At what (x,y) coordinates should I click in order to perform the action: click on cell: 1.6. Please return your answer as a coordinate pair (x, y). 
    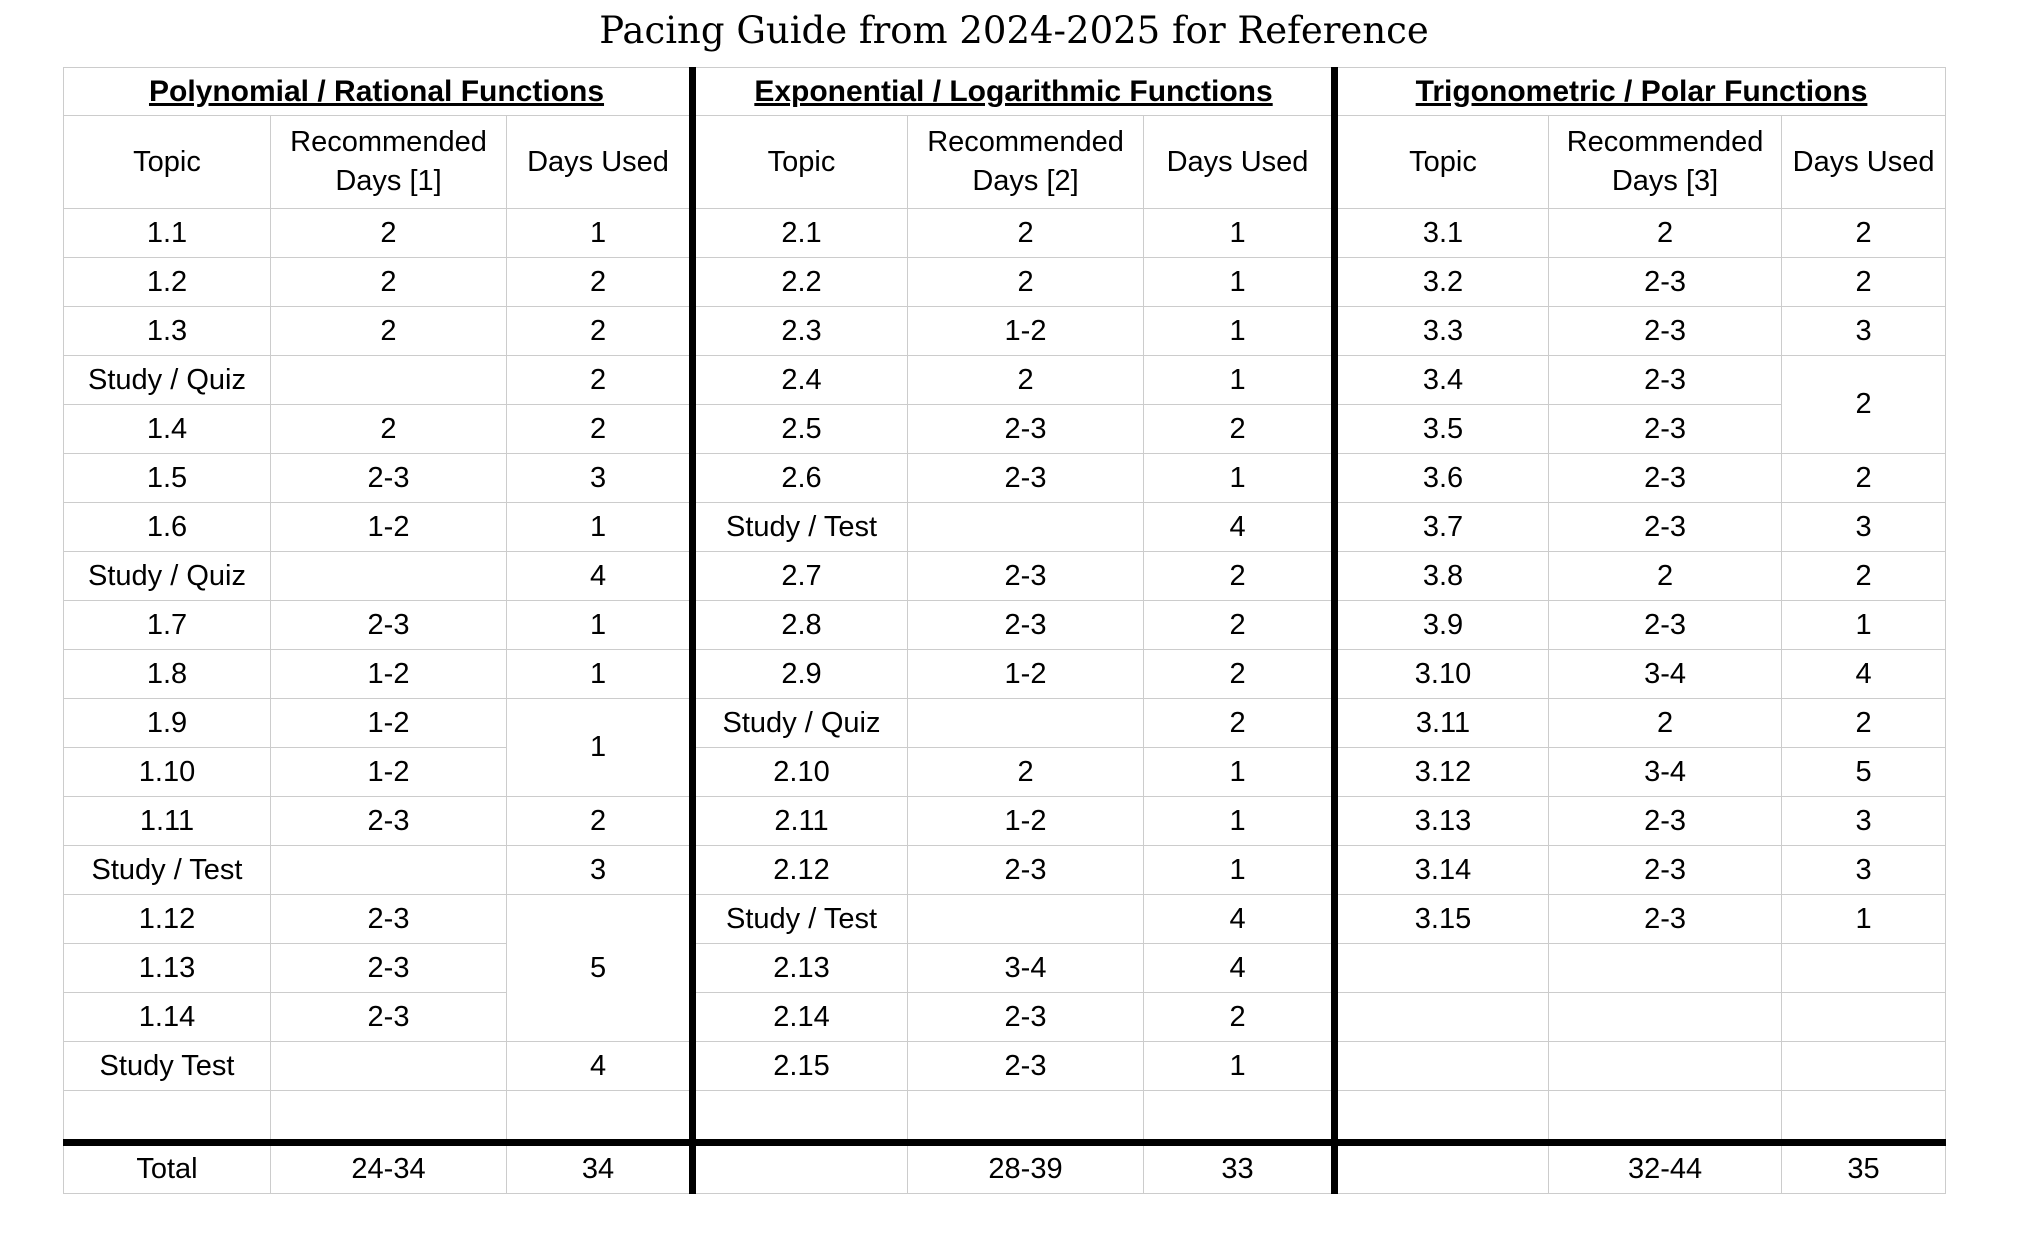
    Looking at the image, I should click on (167, 527).